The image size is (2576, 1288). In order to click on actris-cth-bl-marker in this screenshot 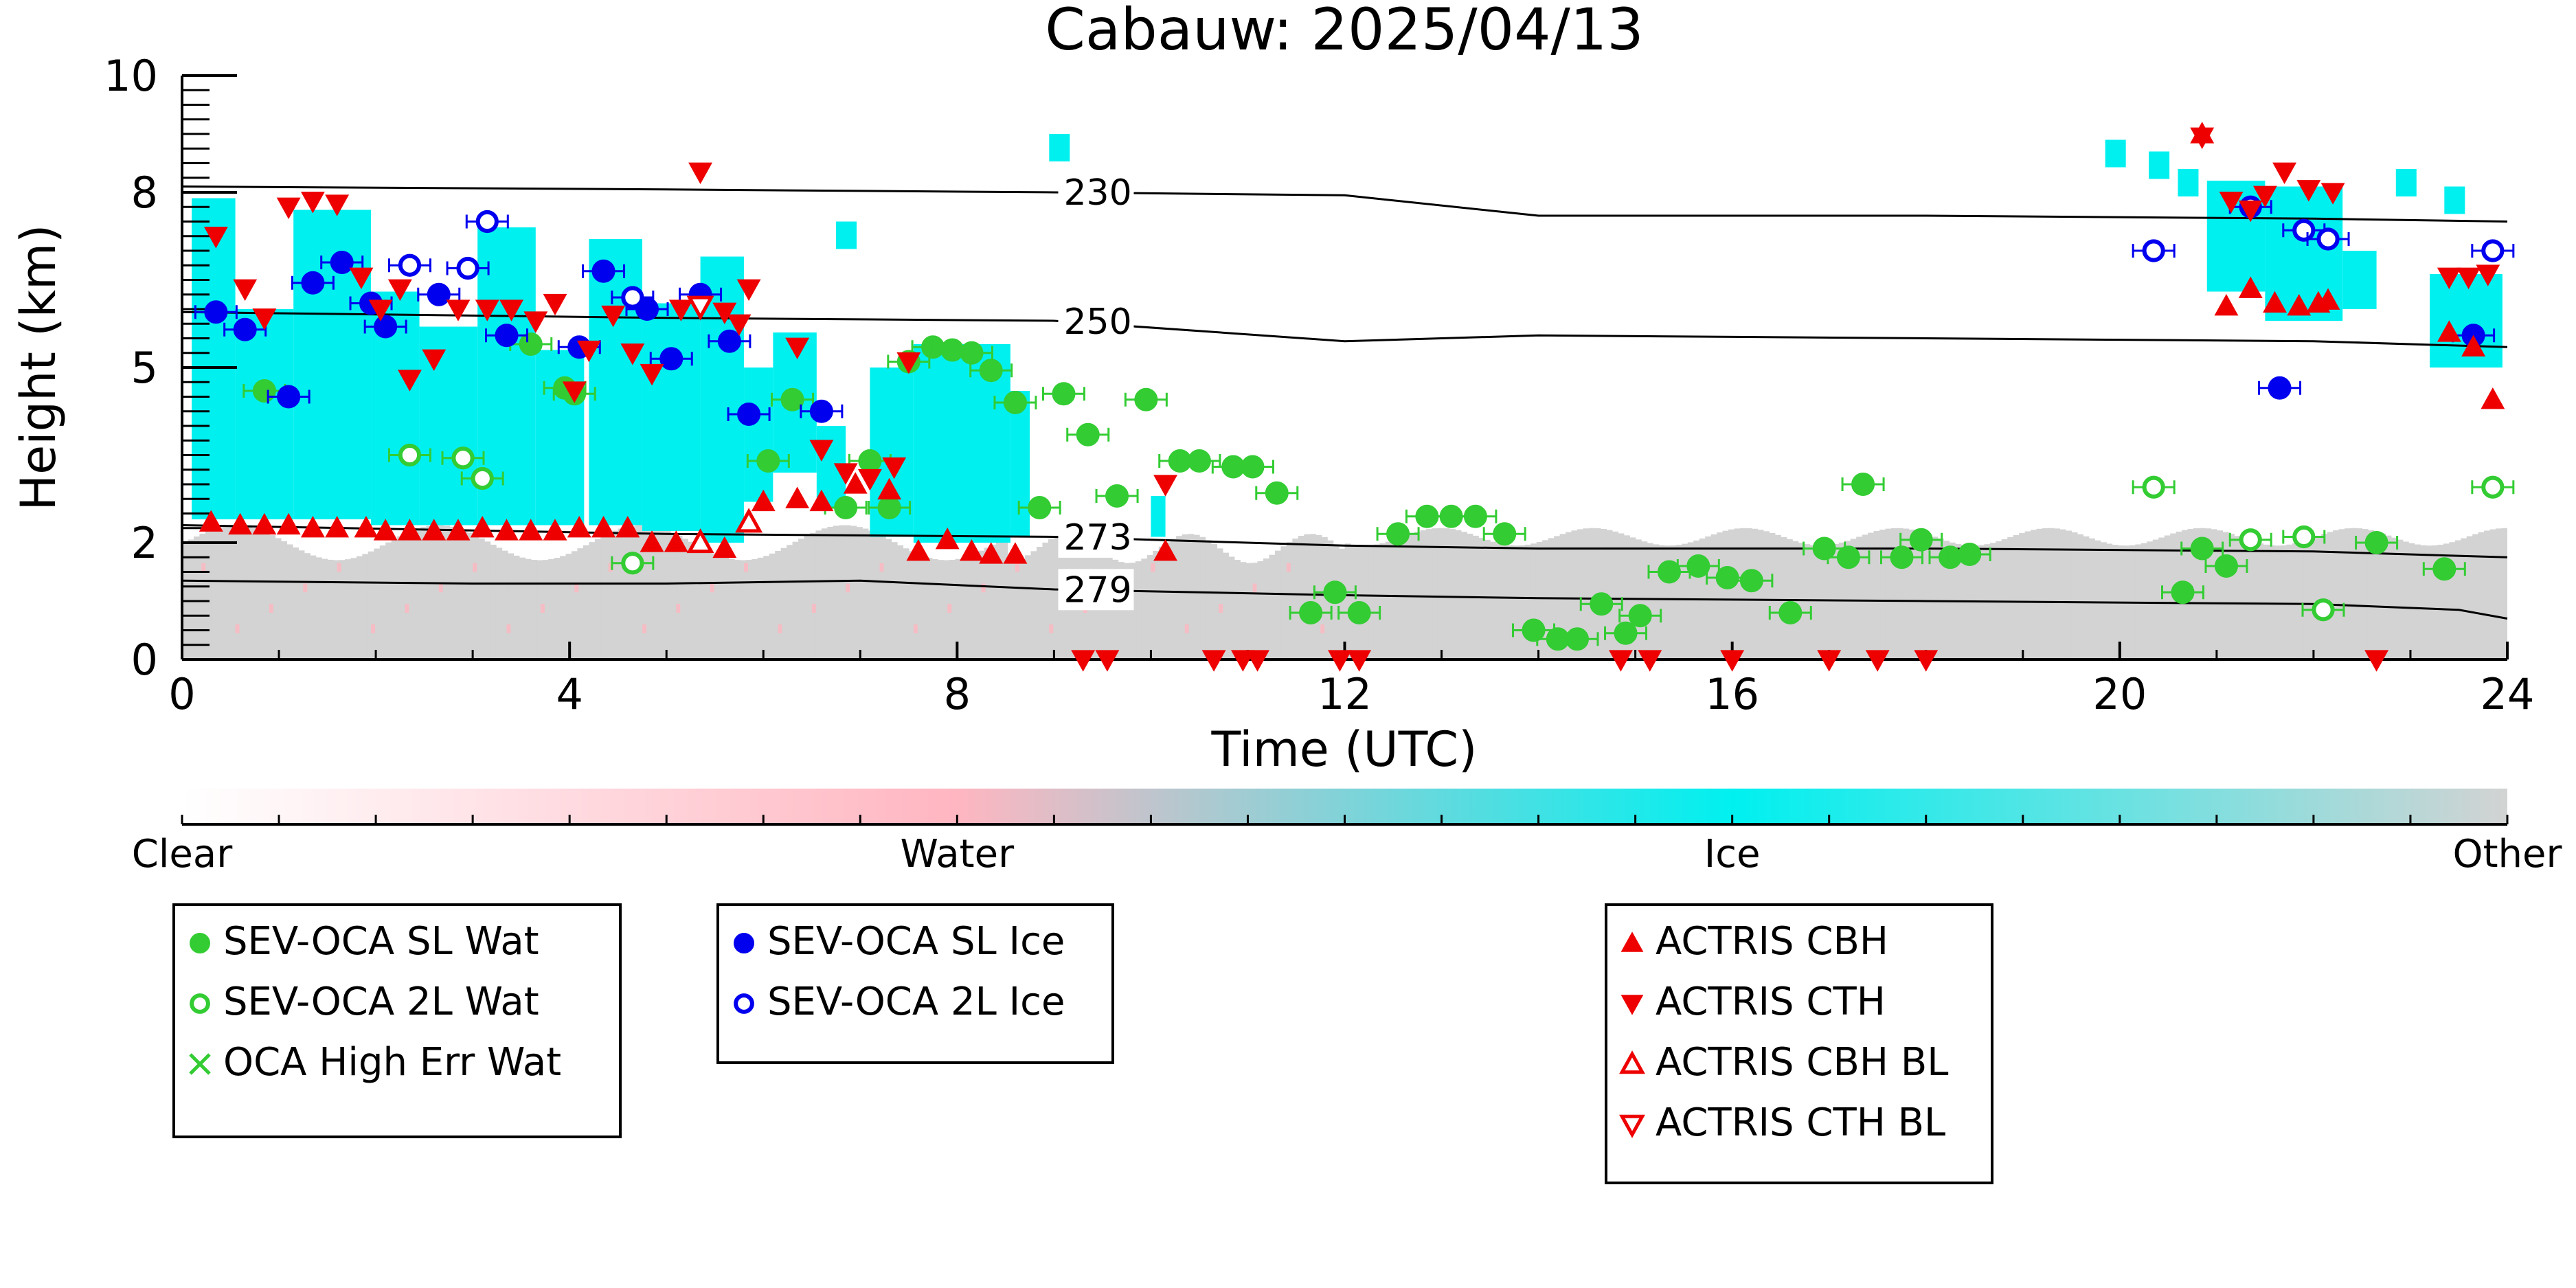, I will do `click(700, 308)`.